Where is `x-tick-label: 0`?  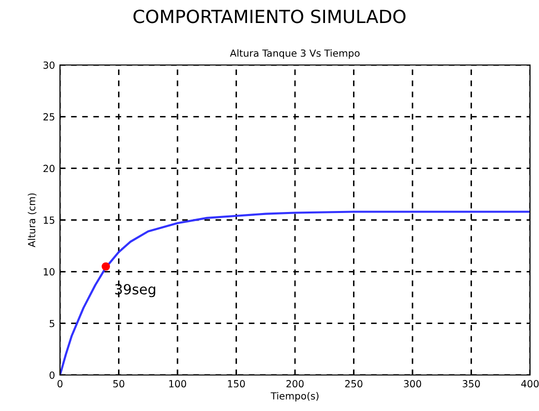 x-tick-label: 0 is located at coordinates (60, 384).